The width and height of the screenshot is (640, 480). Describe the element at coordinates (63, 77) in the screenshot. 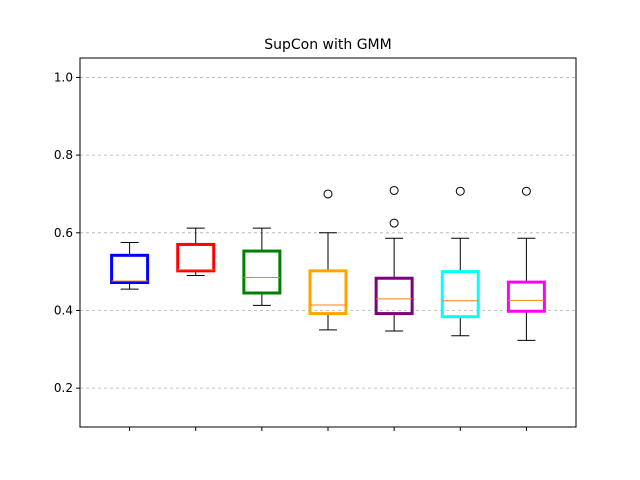

I see `y-tick-label: 1.0` at that location.